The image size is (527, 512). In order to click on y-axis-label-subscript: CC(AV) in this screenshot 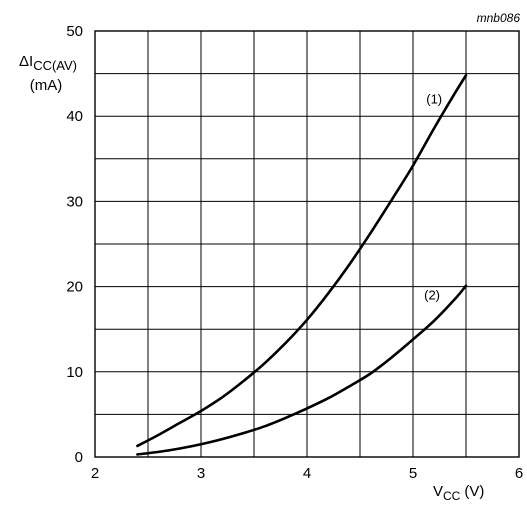, I will do `click(55, 65)`.